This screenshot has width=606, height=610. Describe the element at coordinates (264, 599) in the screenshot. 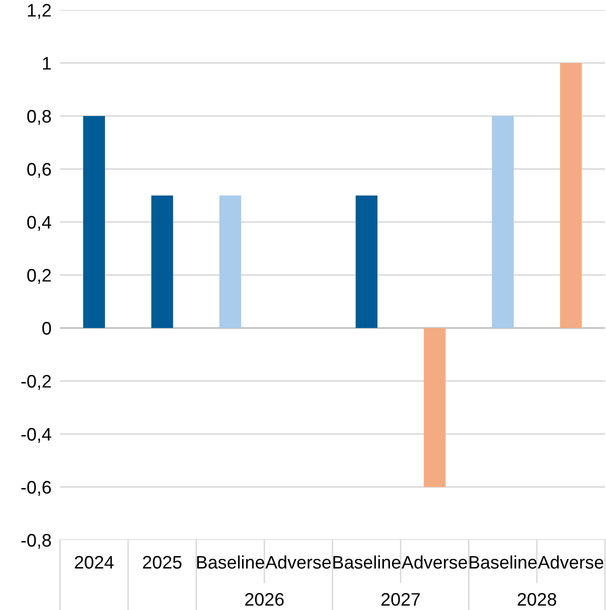

I see `text: 2026` at that location.